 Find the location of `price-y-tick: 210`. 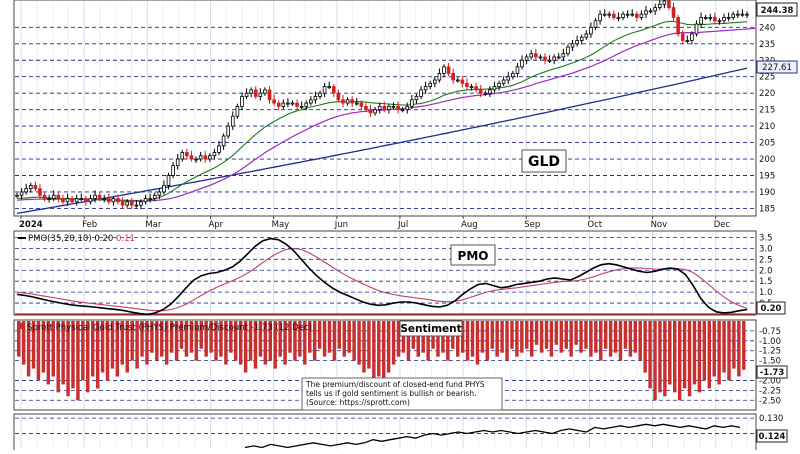

price-y-tick: 210 is located at coordinates (767, 127).